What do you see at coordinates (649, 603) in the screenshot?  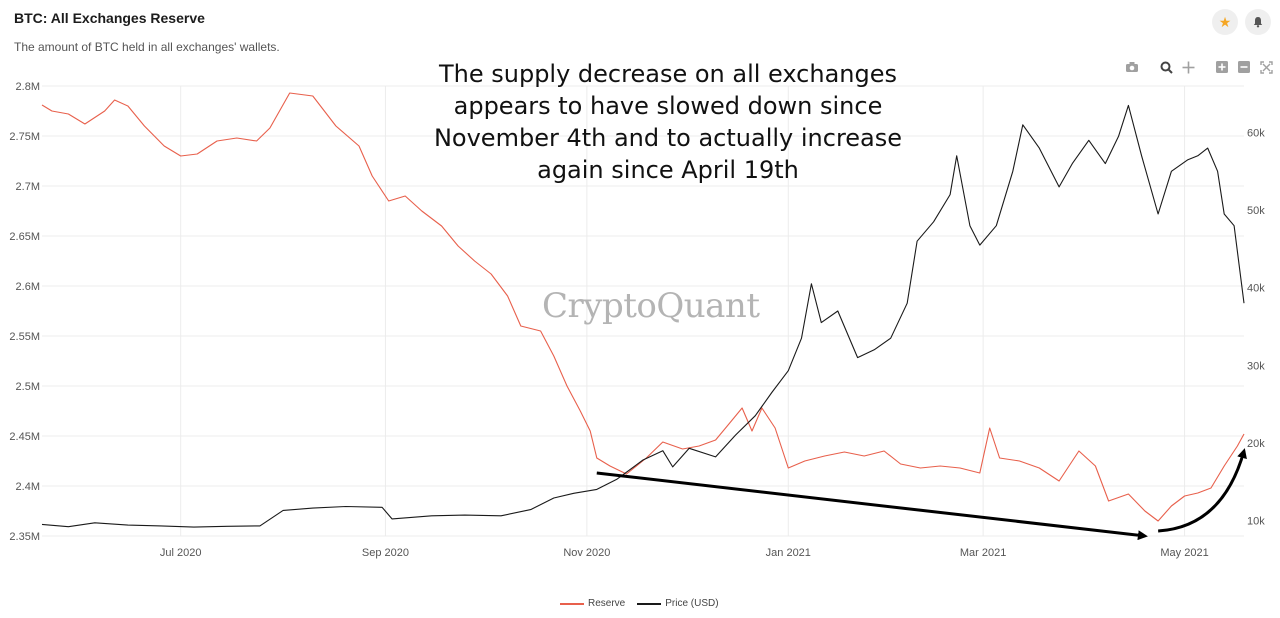 I see `legend-swatch-price` at bounding box center [649, 603].